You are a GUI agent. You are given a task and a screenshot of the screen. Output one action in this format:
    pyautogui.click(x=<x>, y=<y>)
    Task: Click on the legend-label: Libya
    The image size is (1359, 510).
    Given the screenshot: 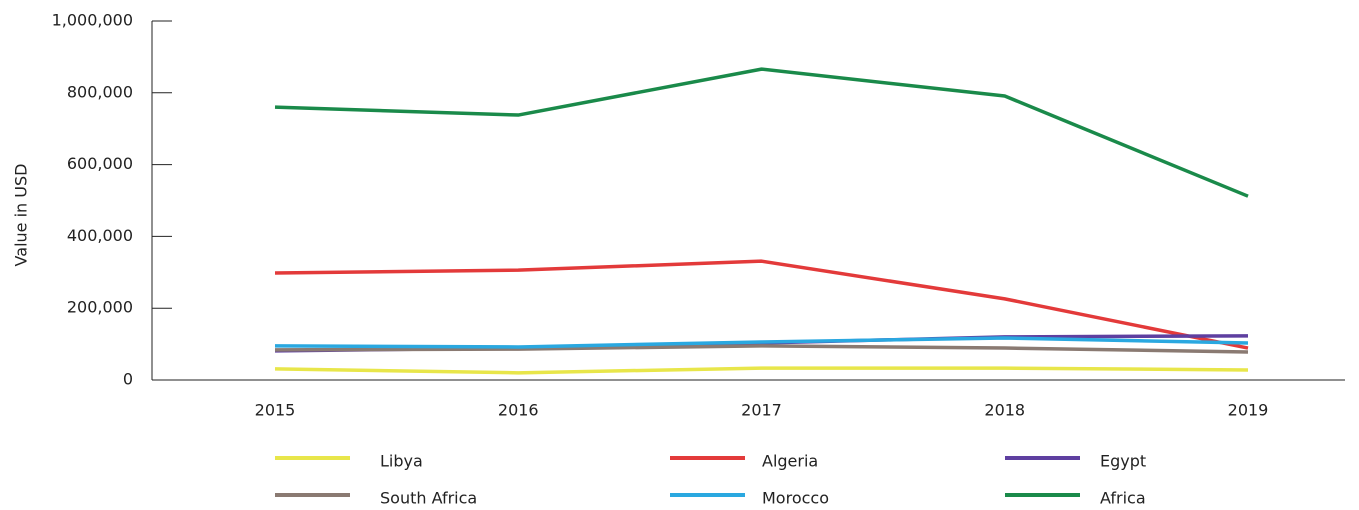 What is the action you would take?
    pyautogui.click(x=401, y=461)
    